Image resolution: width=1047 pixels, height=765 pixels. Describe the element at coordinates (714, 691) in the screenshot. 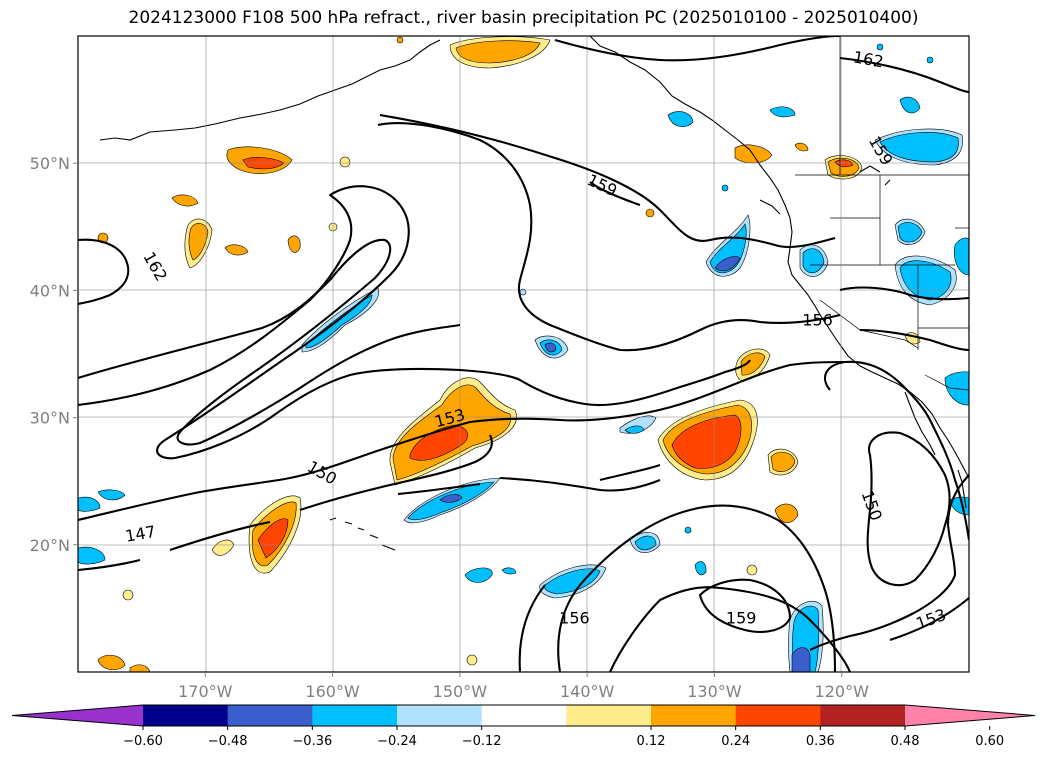

I see `lon-tick-label: 130°W` at that location.